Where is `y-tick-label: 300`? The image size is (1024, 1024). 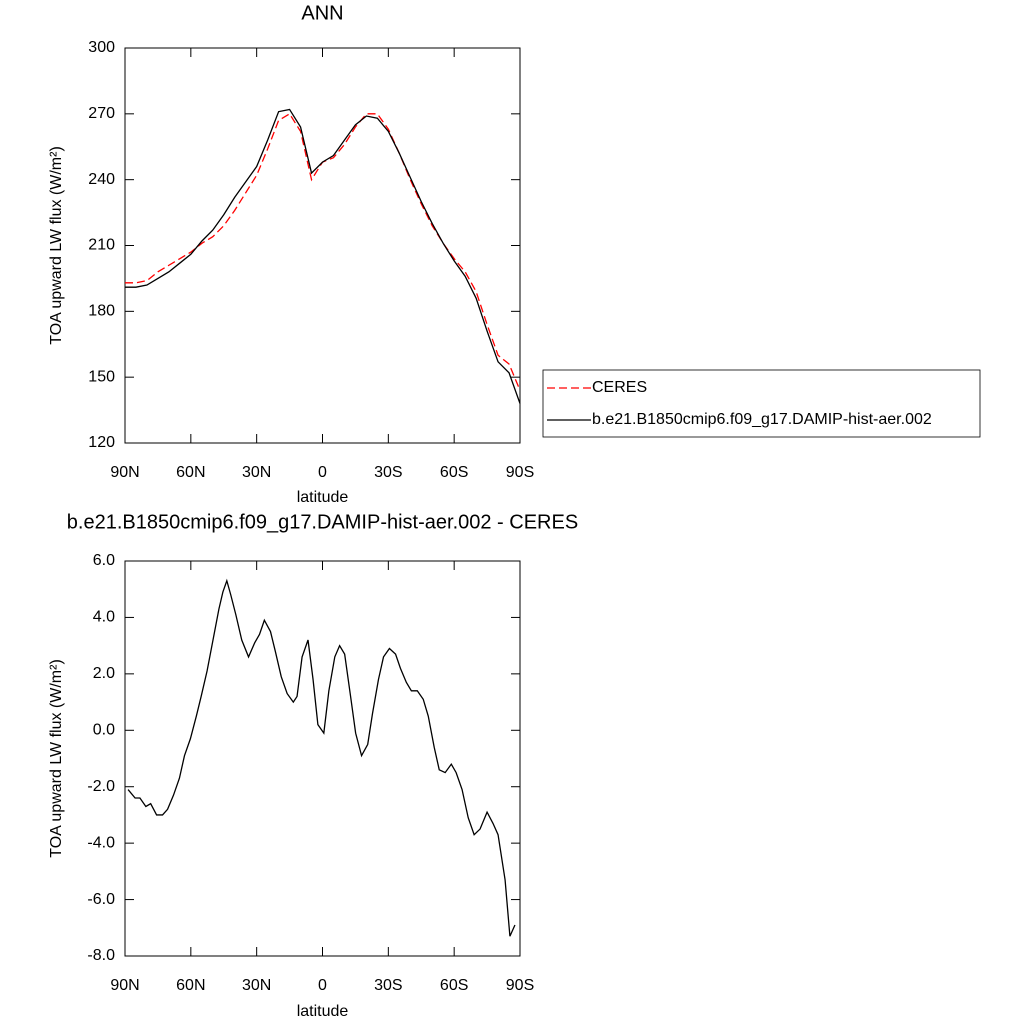
y-tick-label: 300 is located at coordinates (101, 47).